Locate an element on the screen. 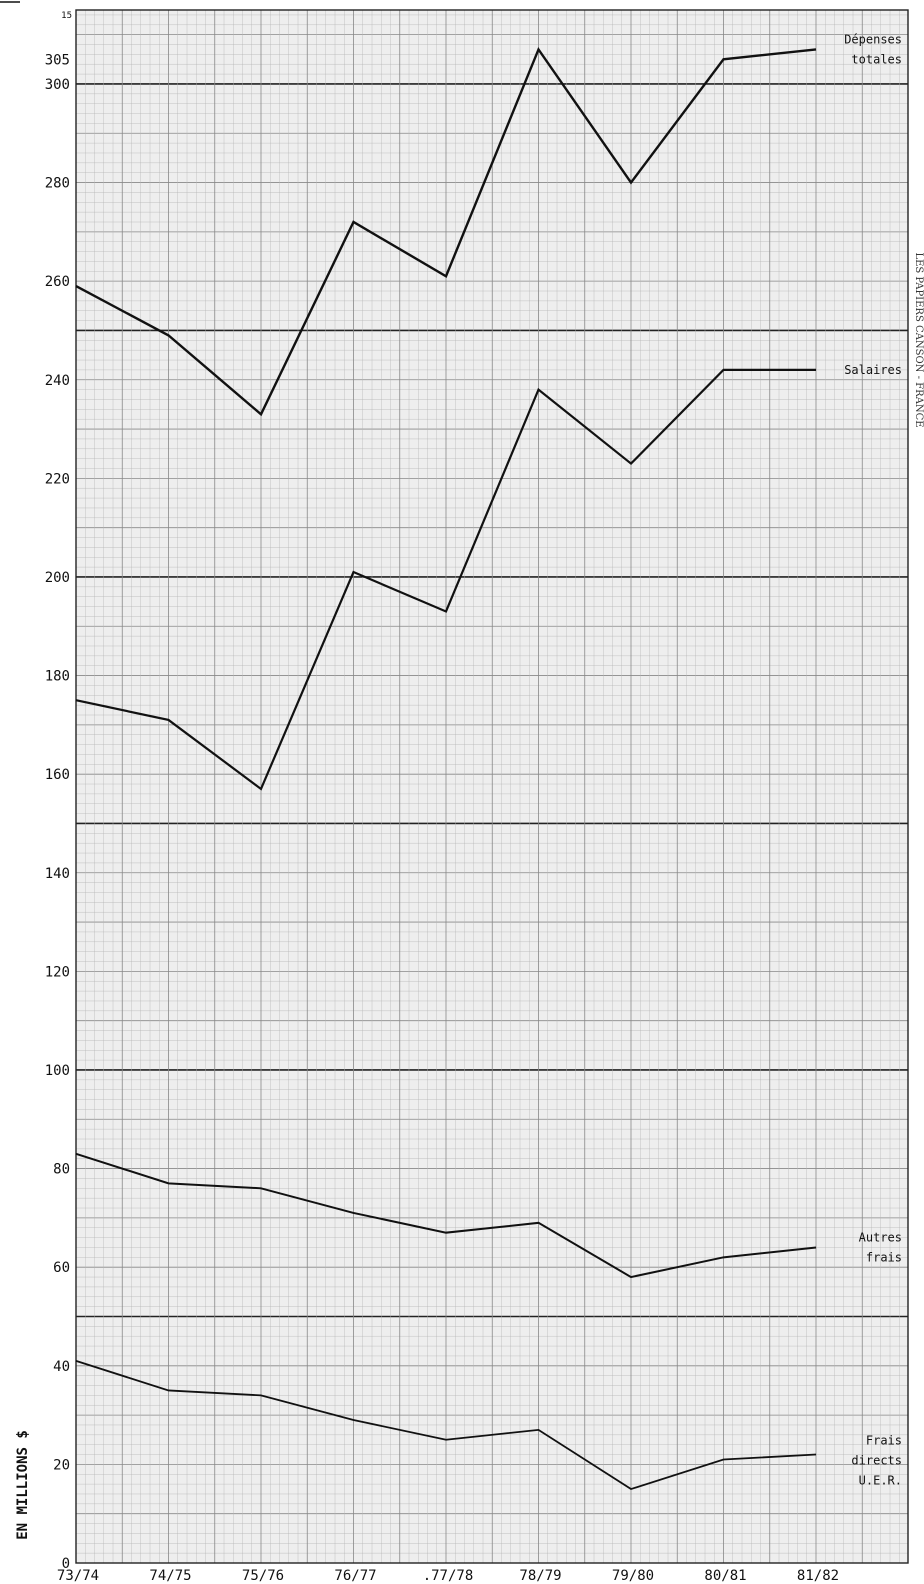 Image resolution: width=924 pixels, height=1584 pixels. x-tick-label: .77/78 is located at coordinates (448, 1576).